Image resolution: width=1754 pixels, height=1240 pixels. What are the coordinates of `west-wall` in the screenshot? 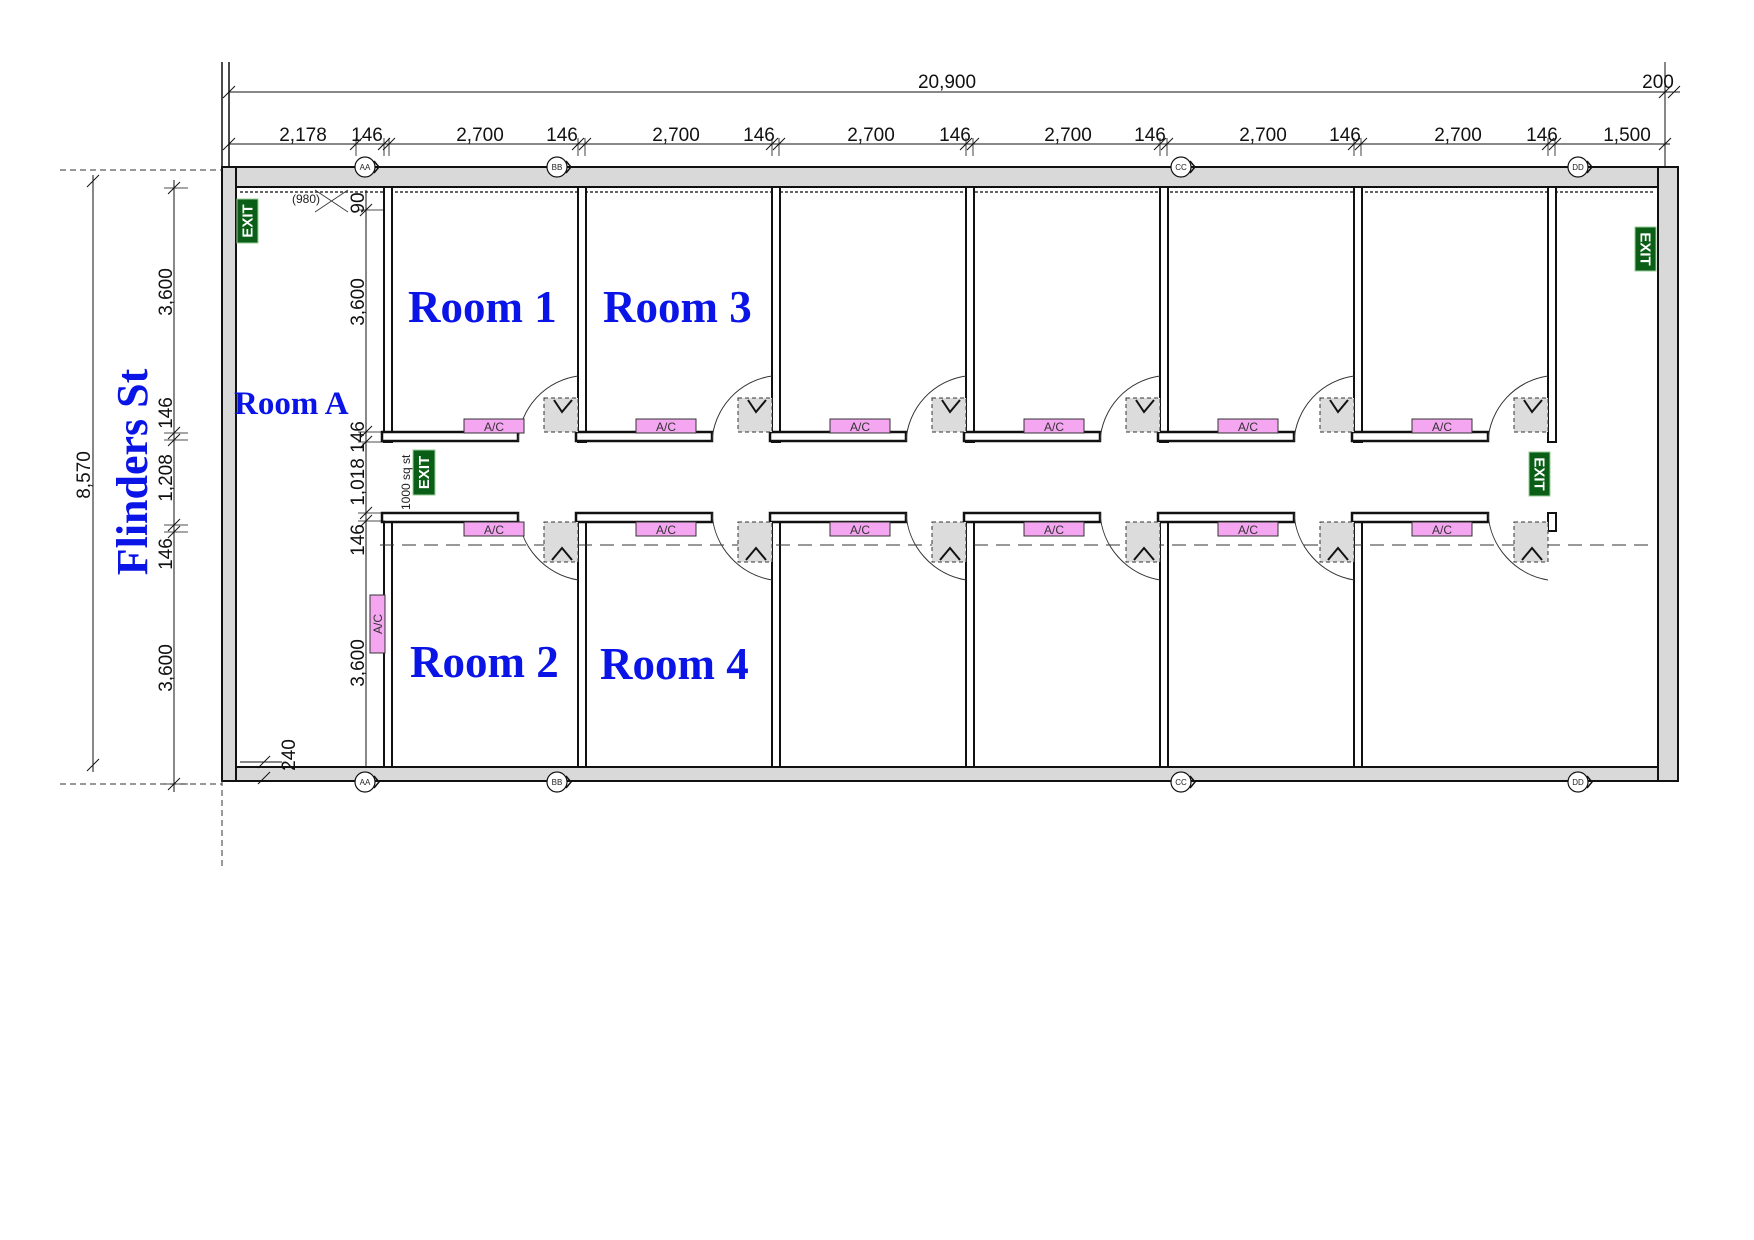 It's located at (229, 474).